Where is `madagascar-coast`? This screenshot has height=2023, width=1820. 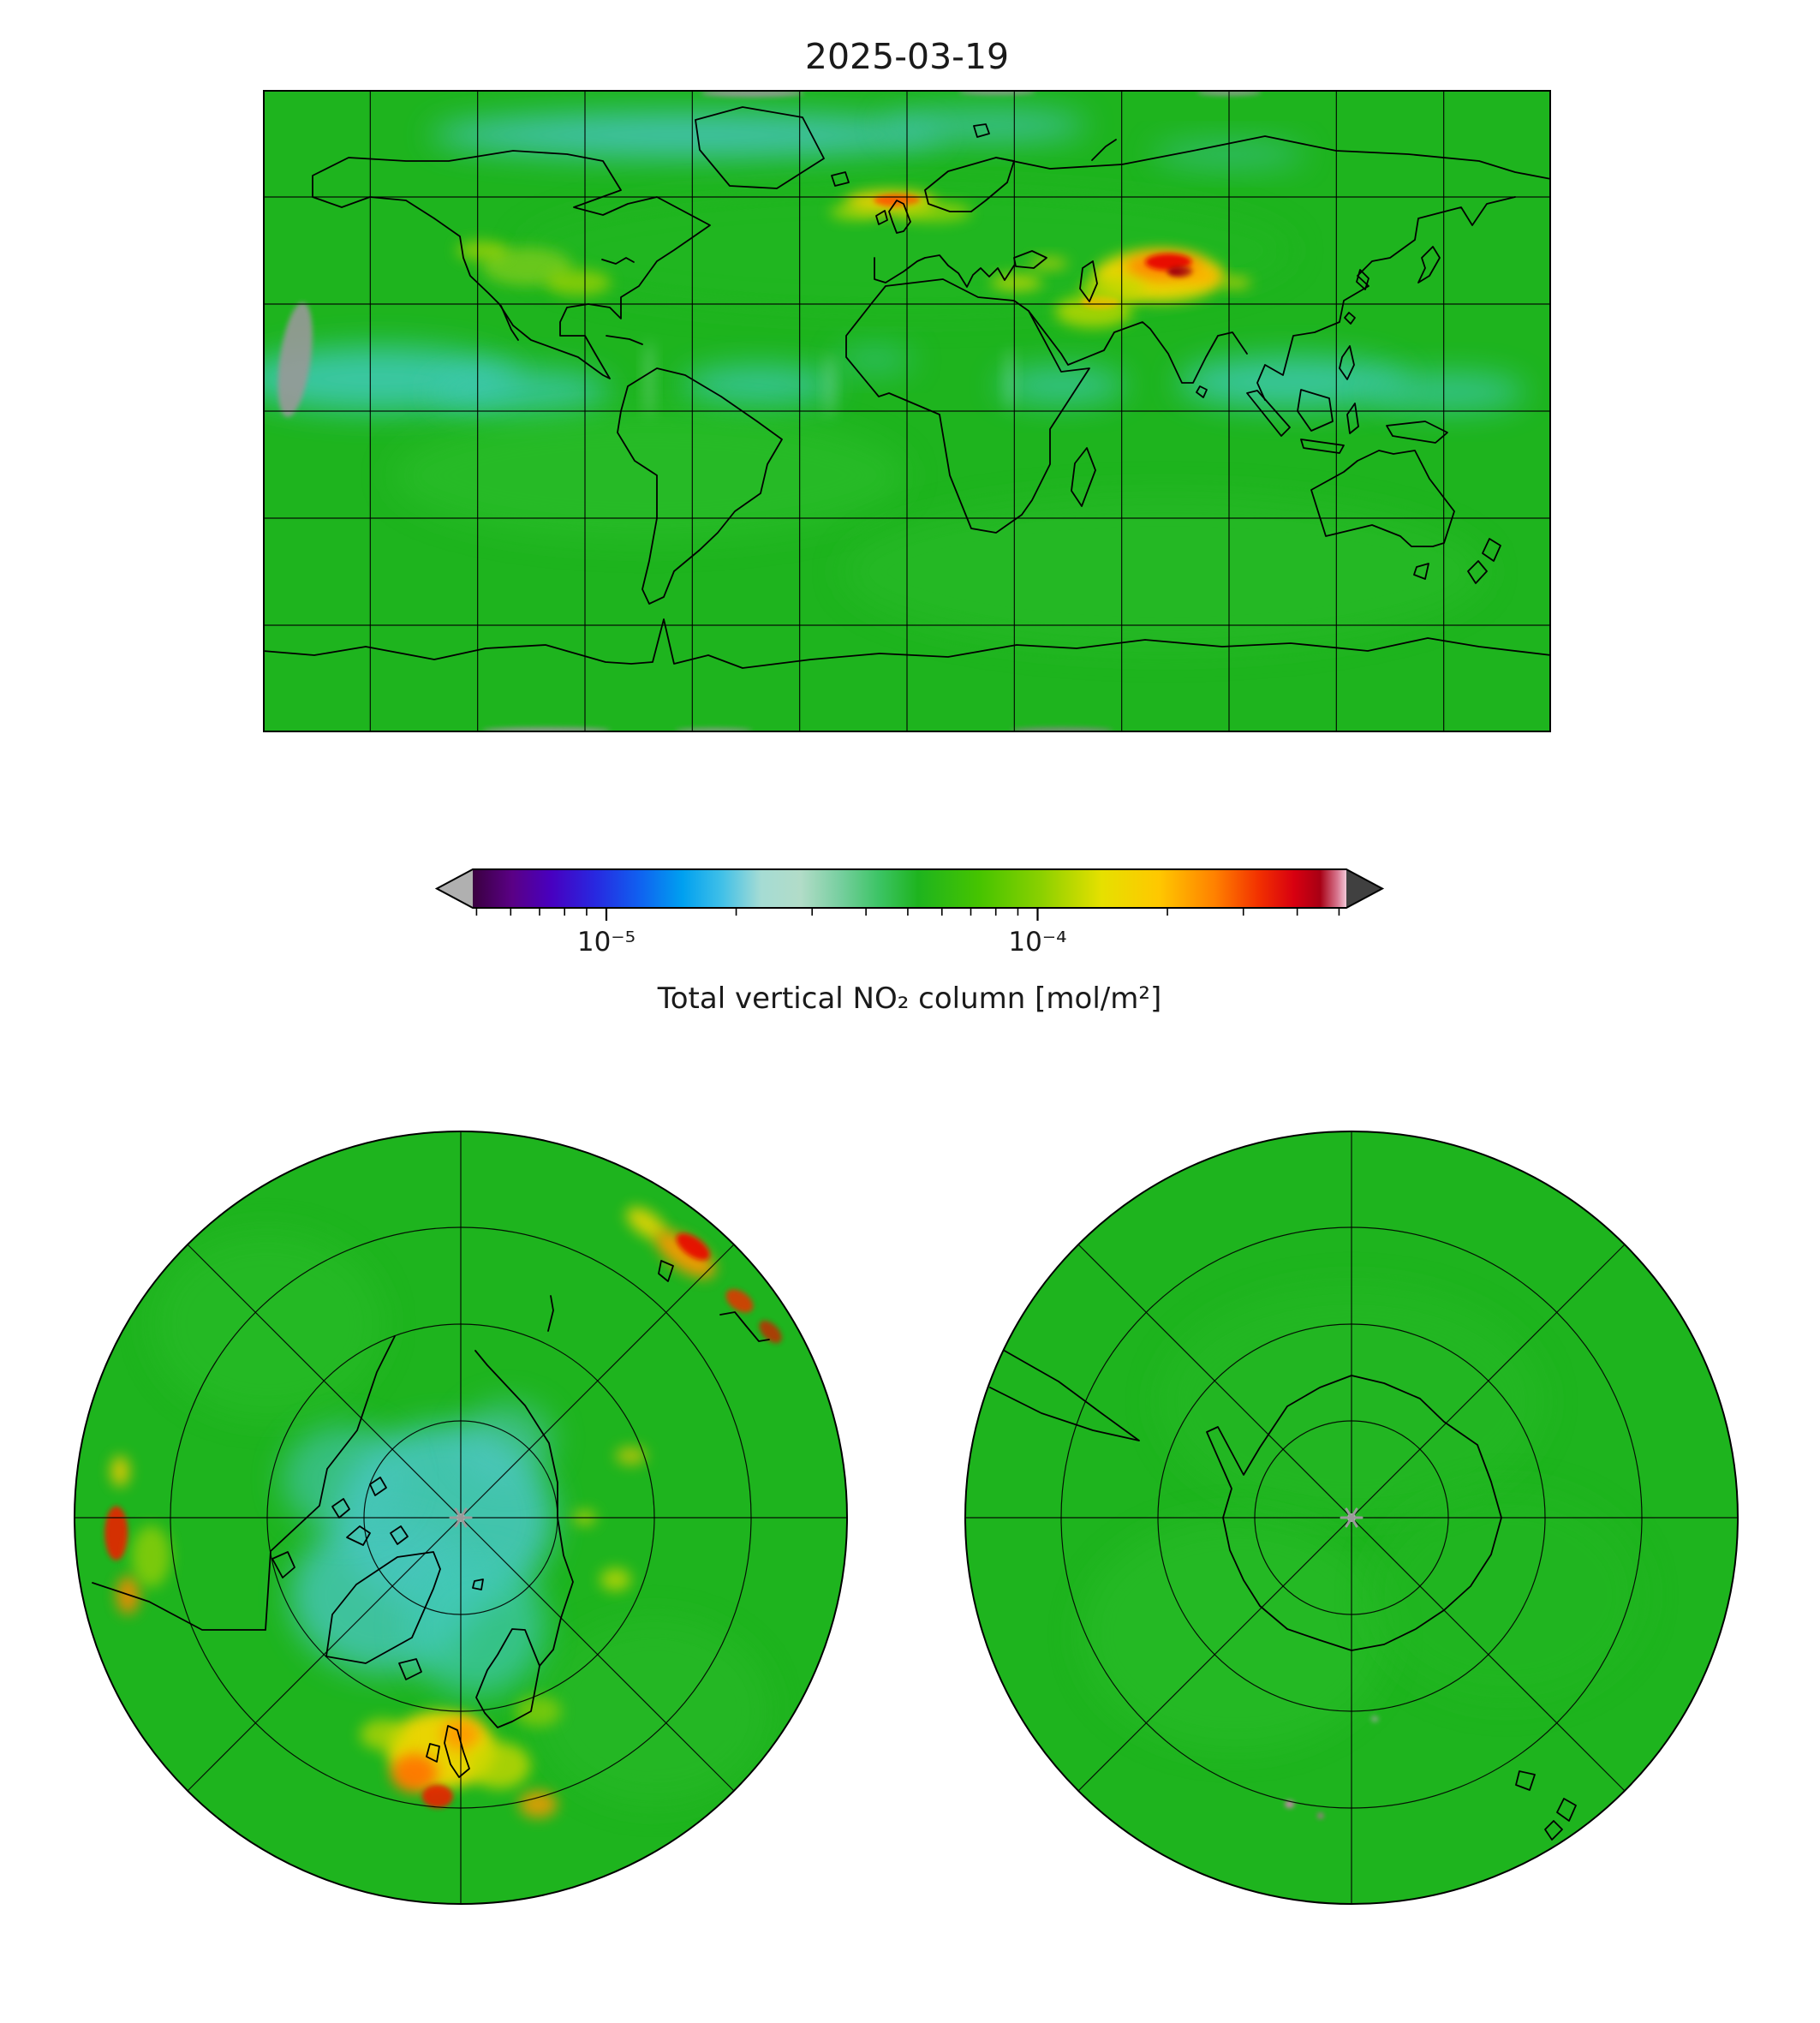 madagascar-coast is located at coordinates (1083, 477).